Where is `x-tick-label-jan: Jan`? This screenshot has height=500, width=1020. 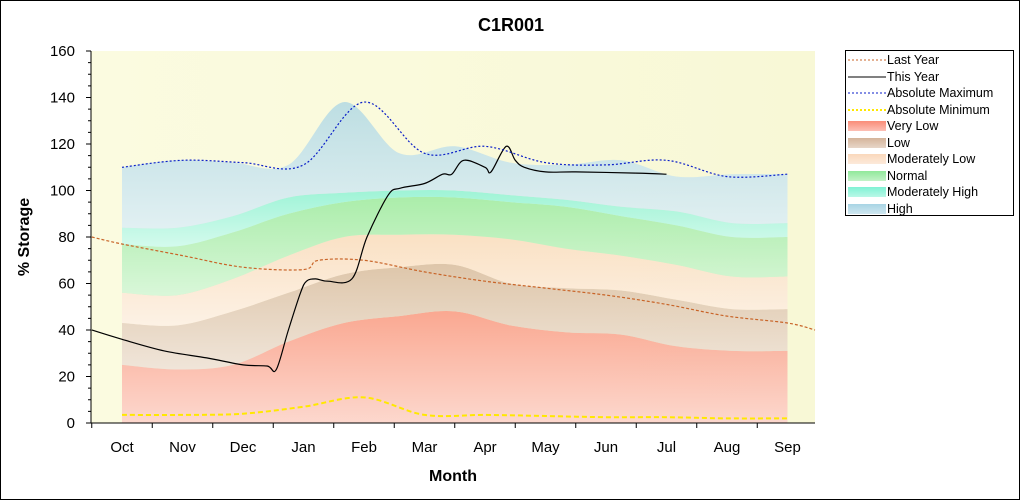 x-tick-label-jan: Jan is located at coordinates (303, 447).